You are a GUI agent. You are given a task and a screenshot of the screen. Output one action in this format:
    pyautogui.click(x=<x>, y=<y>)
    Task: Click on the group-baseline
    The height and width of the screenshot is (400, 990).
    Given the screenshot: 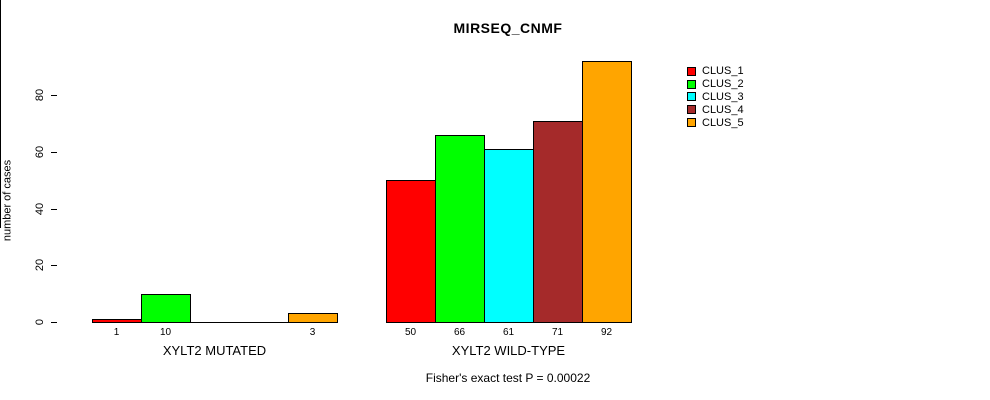 What is the action you would take?
    pyautogui.click(x=215, y=322)
    